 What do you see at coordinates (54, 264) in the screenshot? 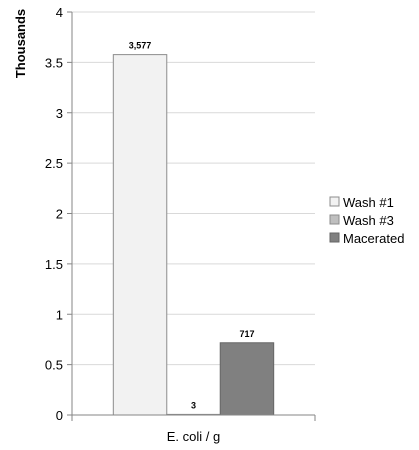
I see `y-tick-label: 1.5` at bounding box center [54, 264].